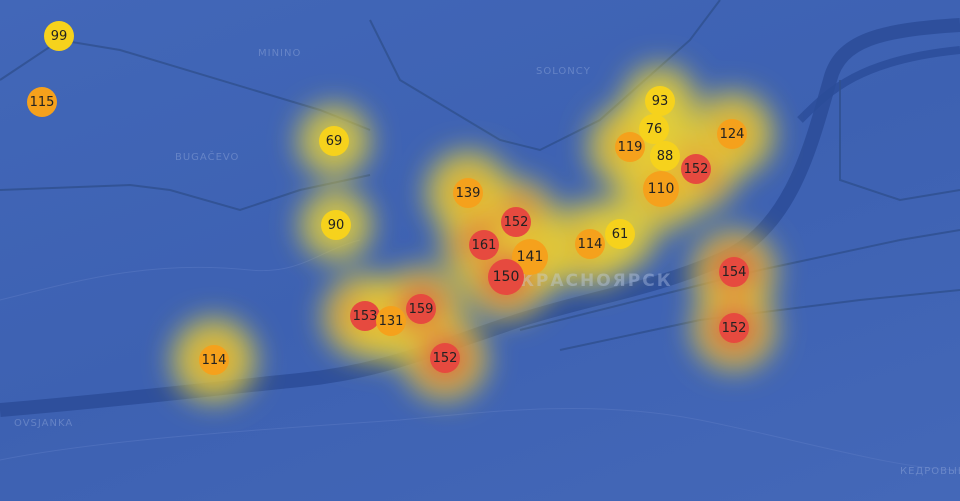  What do you see at coordinates (630, 147) in the screenshot?
I see `aqi-marker: 119` at bounding box center [630, 147].